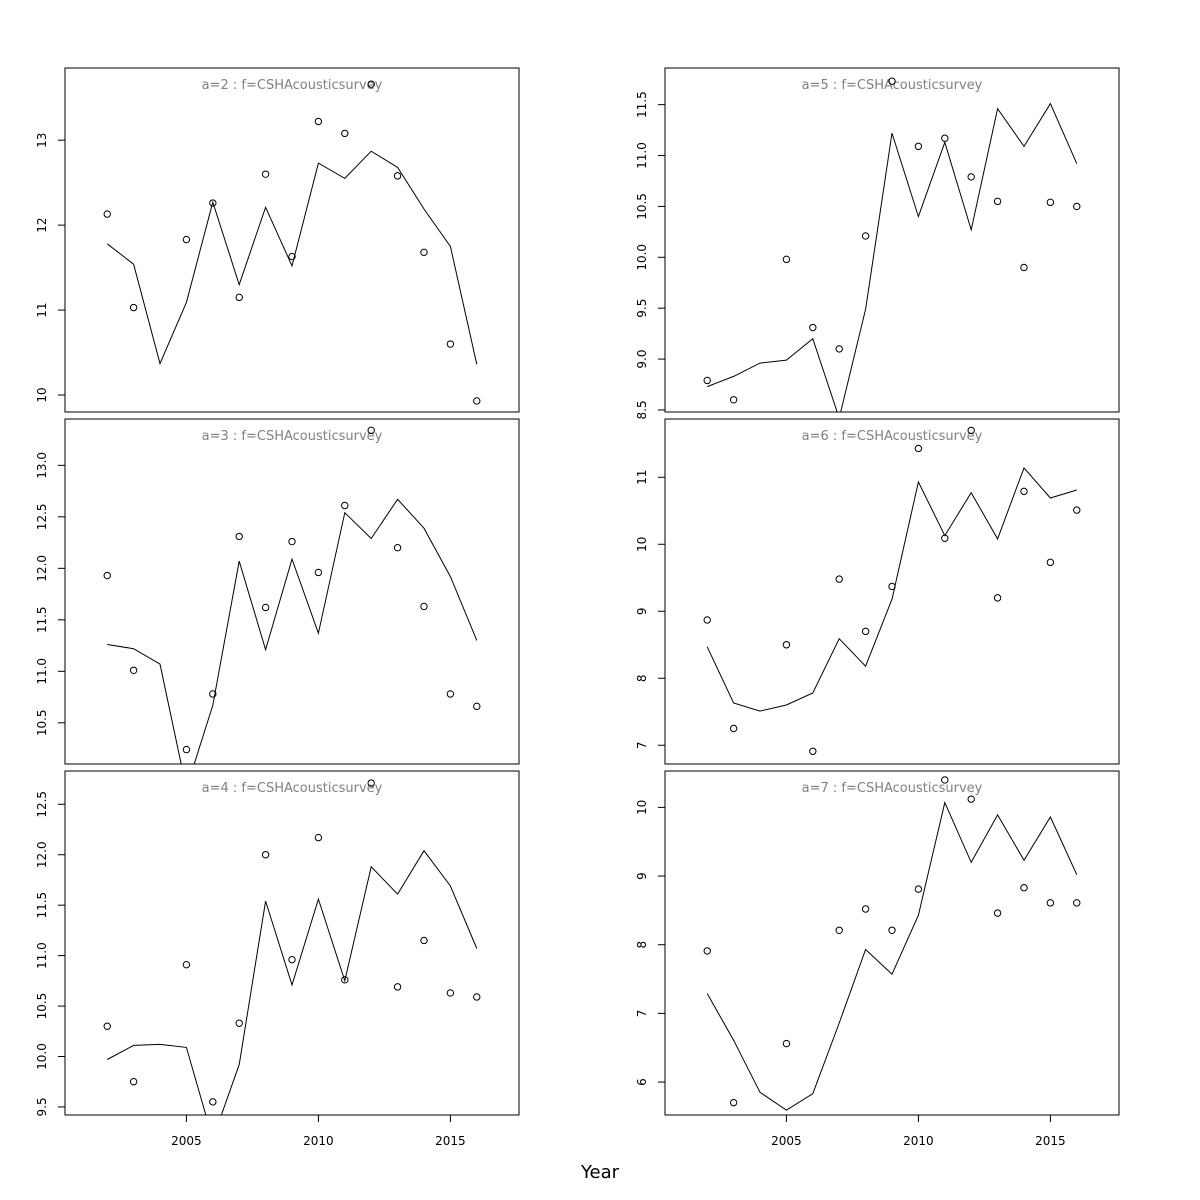 The width and height of the screenshot is (1200, 1200). Describe the element at coordinates (892, 788) in the screenshot. I see `panel-title: a=7 : f=CSHAcousticsurvey` at that location.